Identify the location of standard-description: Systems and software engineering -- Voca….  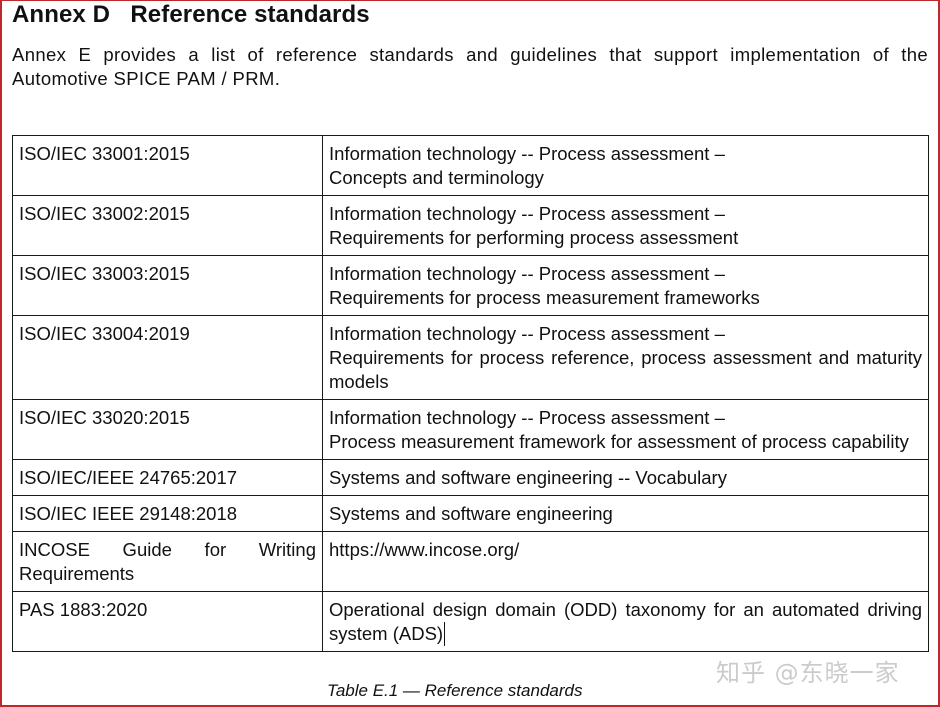
(625, 477).